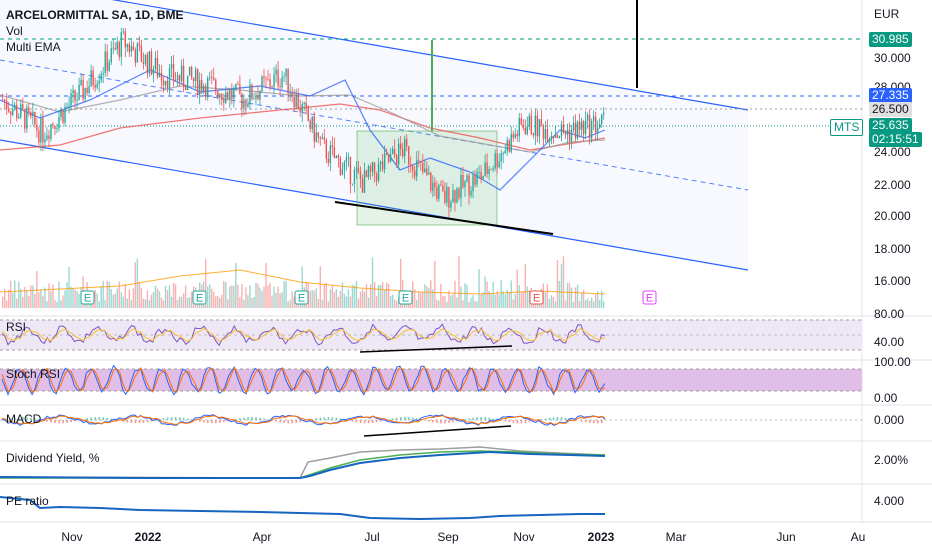 This screenshot has height=550, width=932. Describe the element at coordinates (437, 431) in the screenshot. I see `macd-trend-line` at that location.